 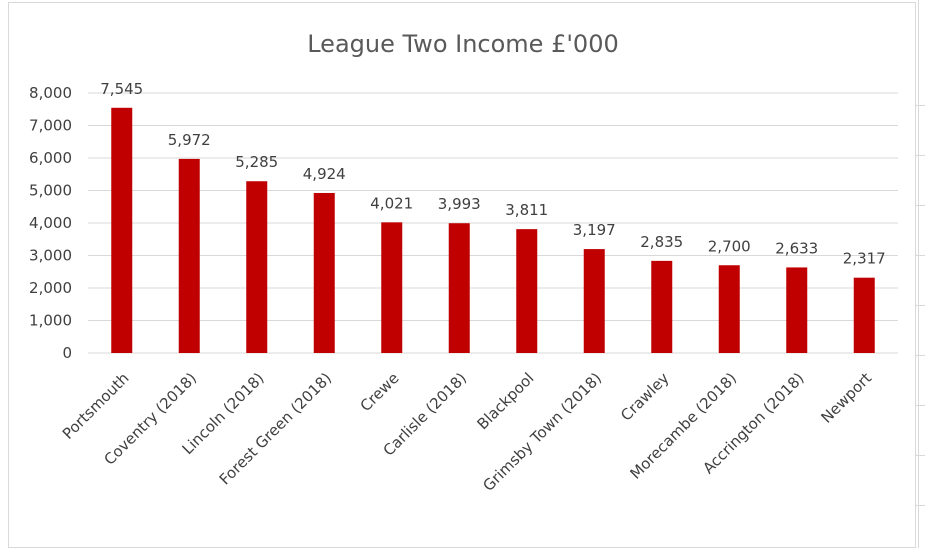 I want to click on y-tick-label: 1,000, so click(x=50, y=321).